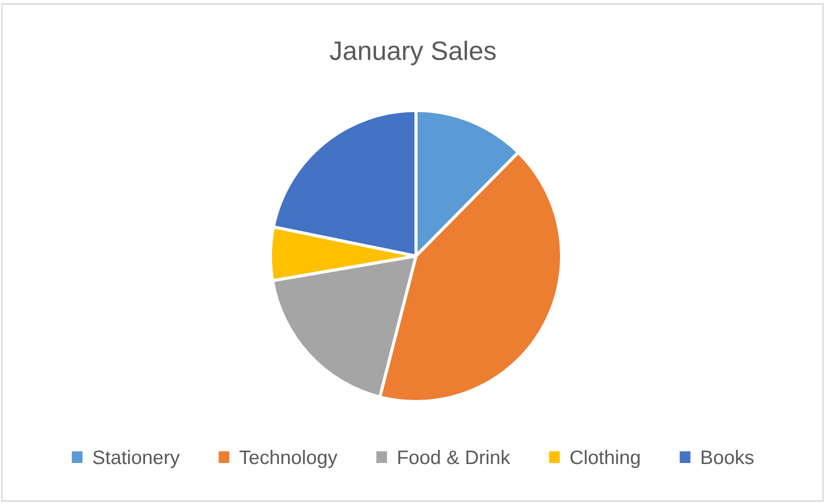 The width and height of the screenshot is (826, 504). Describe the element at coordinates (289, 459) in the screenshot. I see `legend-label: Technology` at that location.